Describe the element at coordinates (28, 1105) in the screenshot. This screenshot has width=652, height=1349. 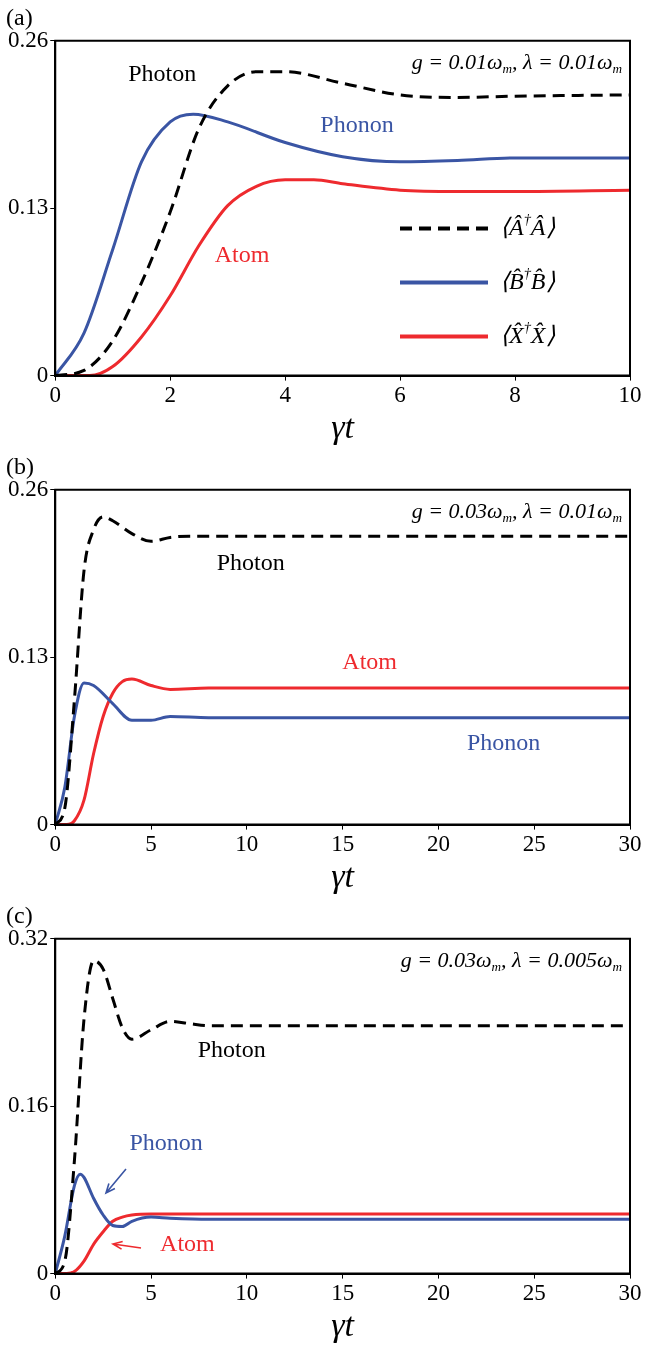
I see `y-tick-label: 0.16` at that location.